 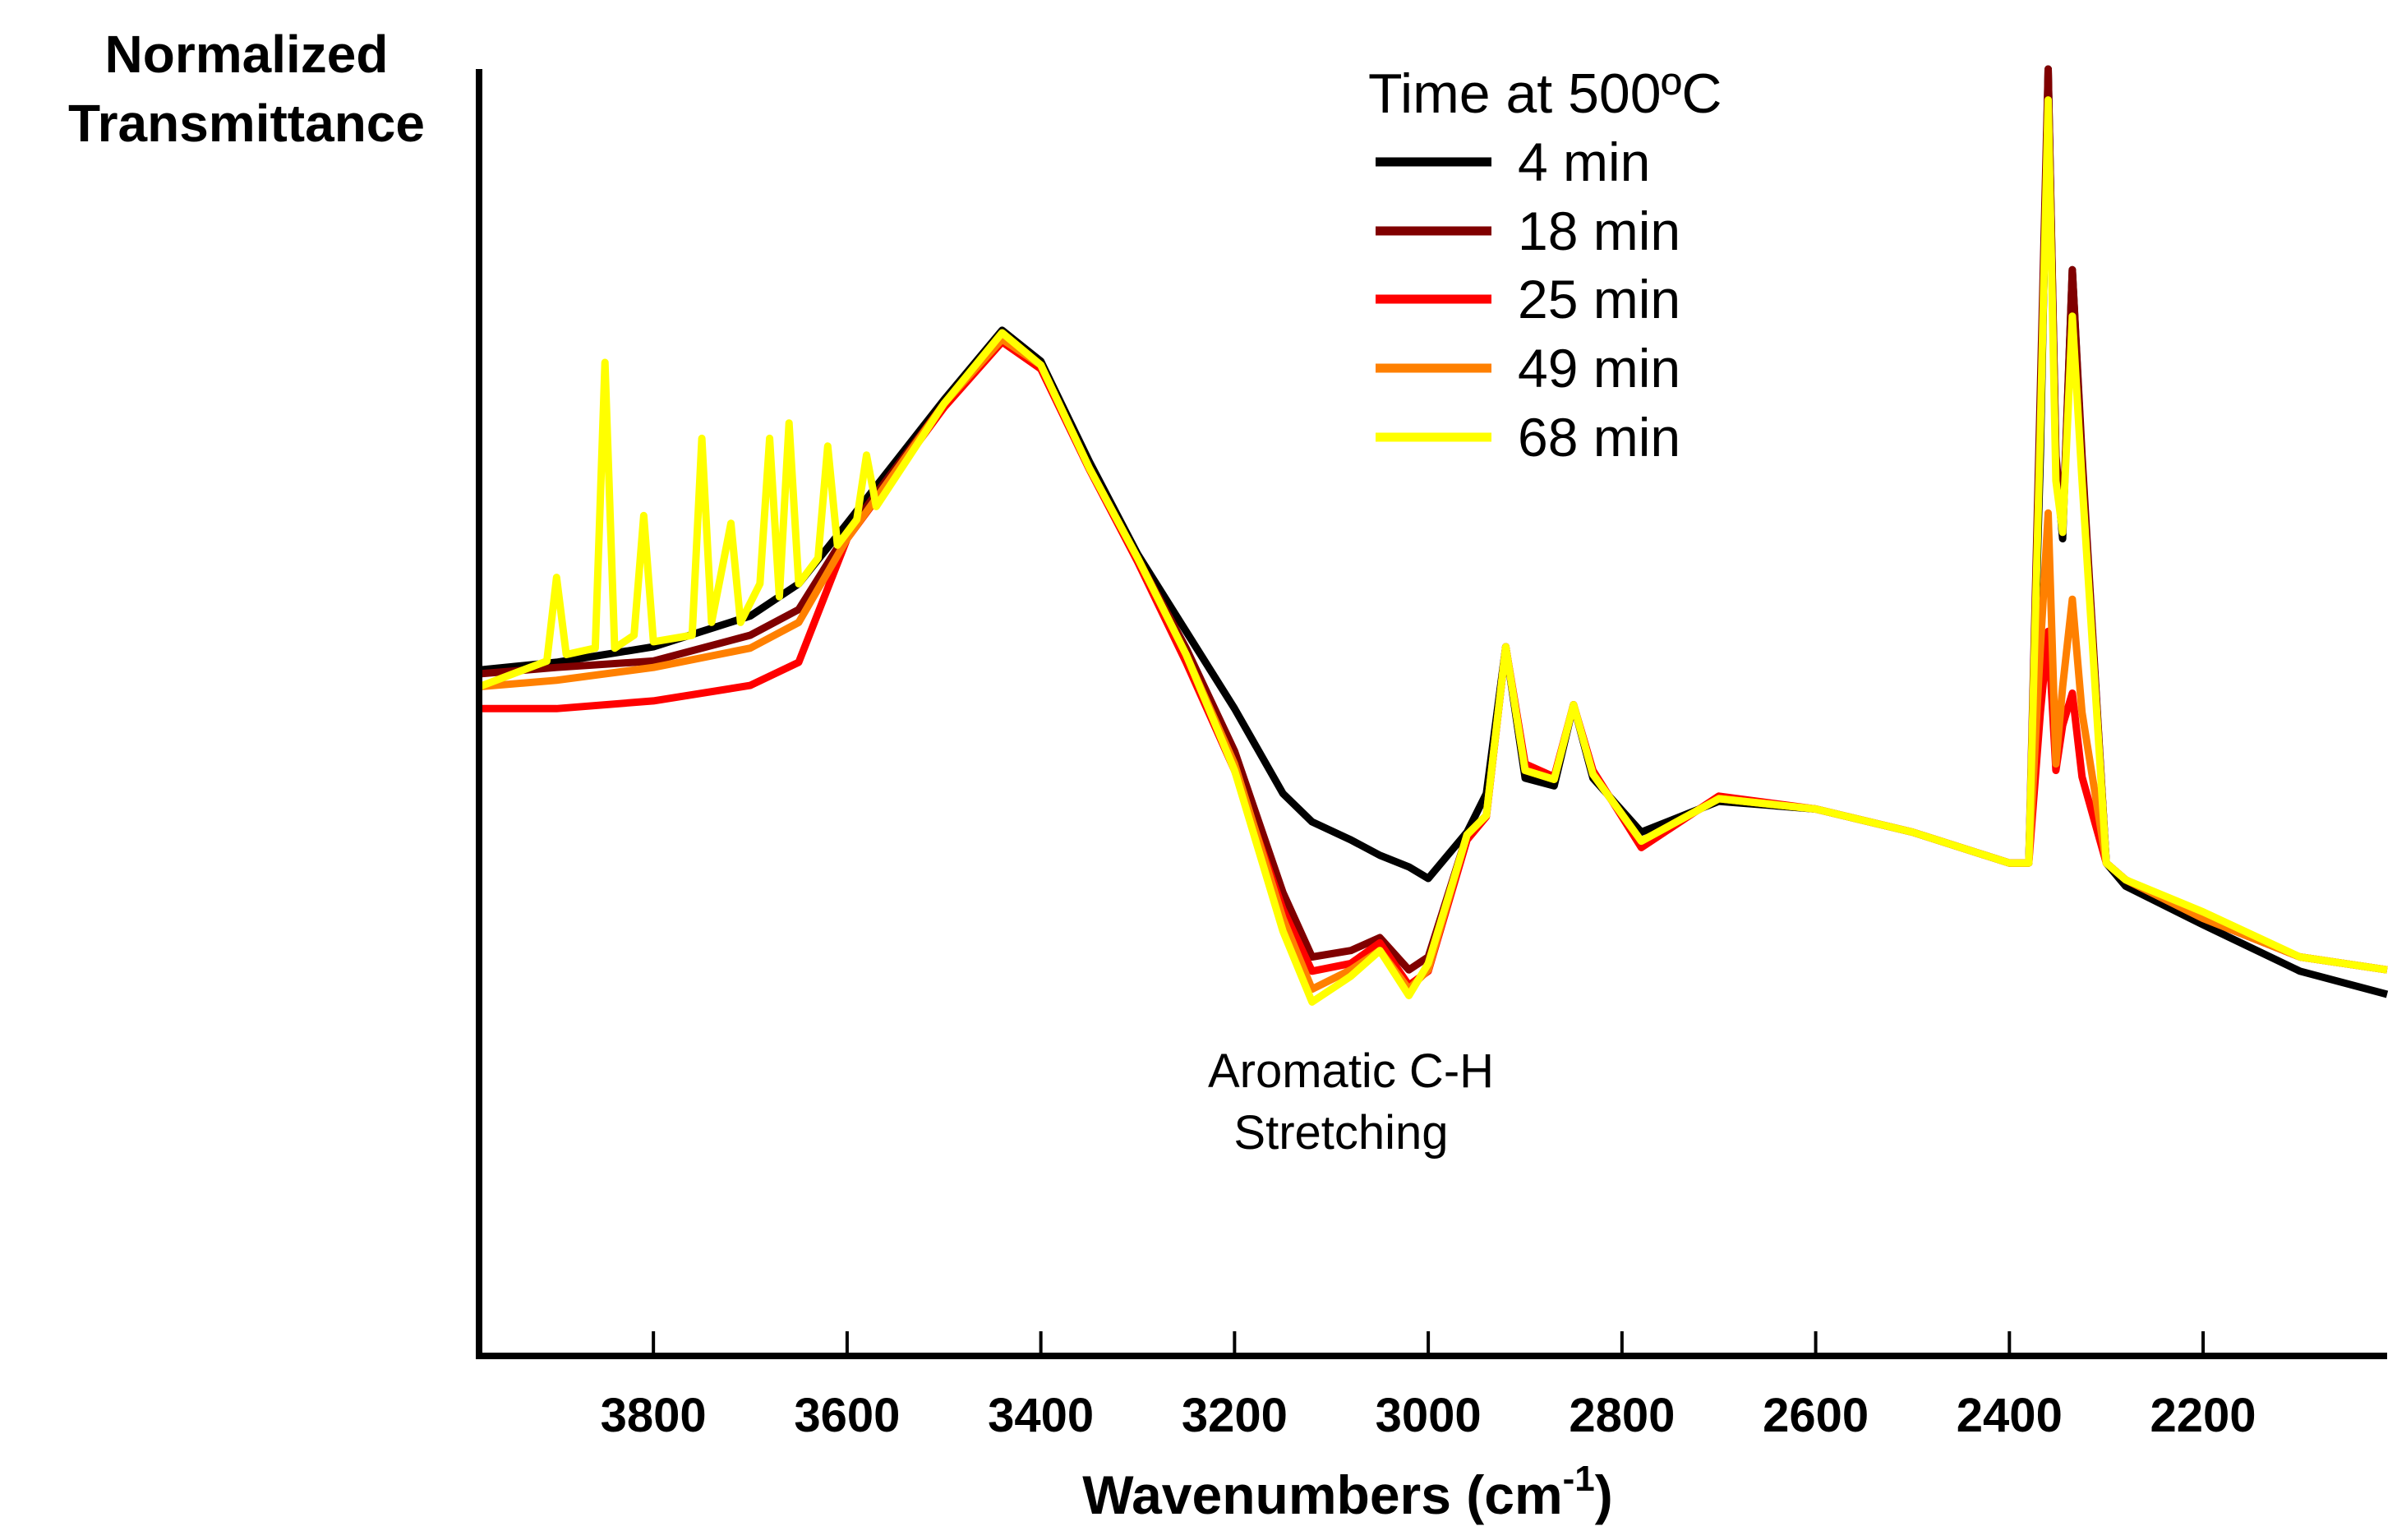 What do you see at coordinates (1322, 1495) in the screenshot?
I see `x-axis-label-main: Wavenumbers (cm` at bounding box center [1322, 1495].